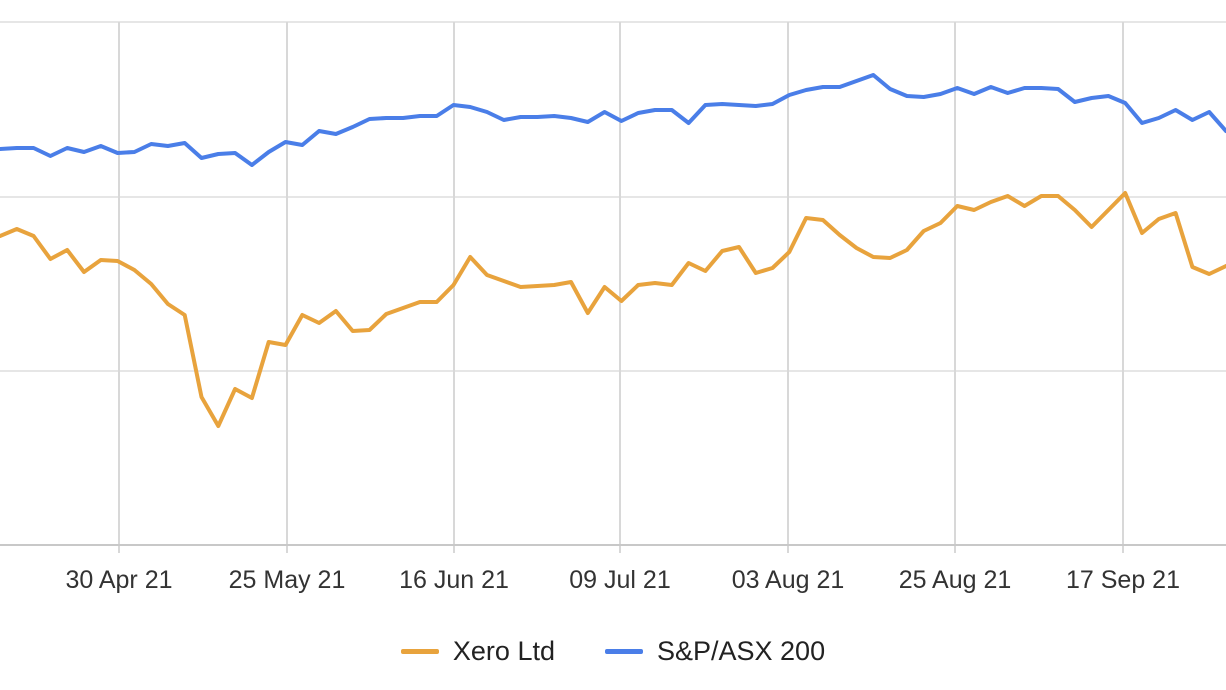 Image resolution: width=1226 pixels, height=690 pixels. What do you see at coordinates (714, 651) in the screenshot?
I see `legend-item-asx200: S&P/ASX 200` at bounding box center [714, 651].